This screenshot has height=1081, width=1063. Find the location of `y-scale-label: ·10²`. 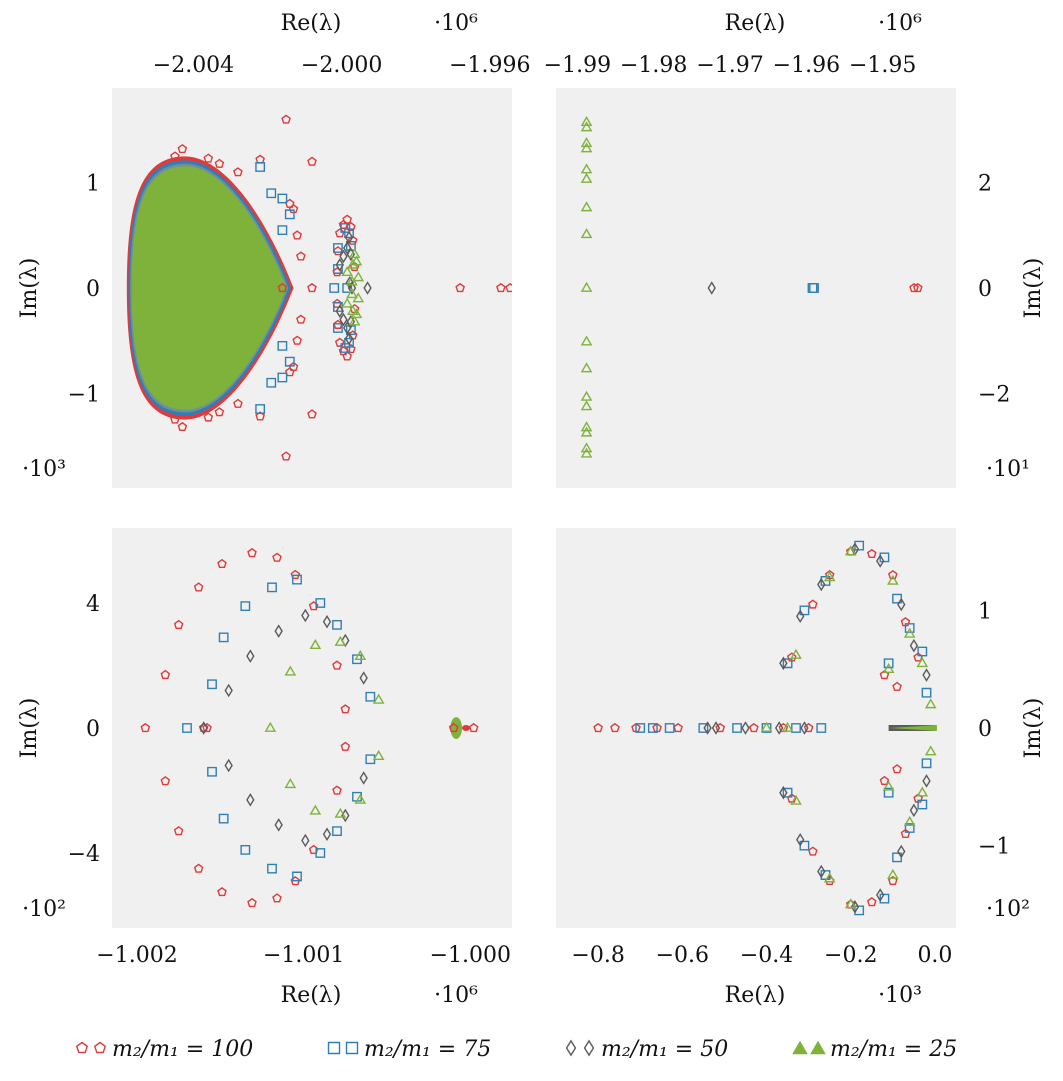

y-scale-label: ·10² is located at coordinates (44, 909).